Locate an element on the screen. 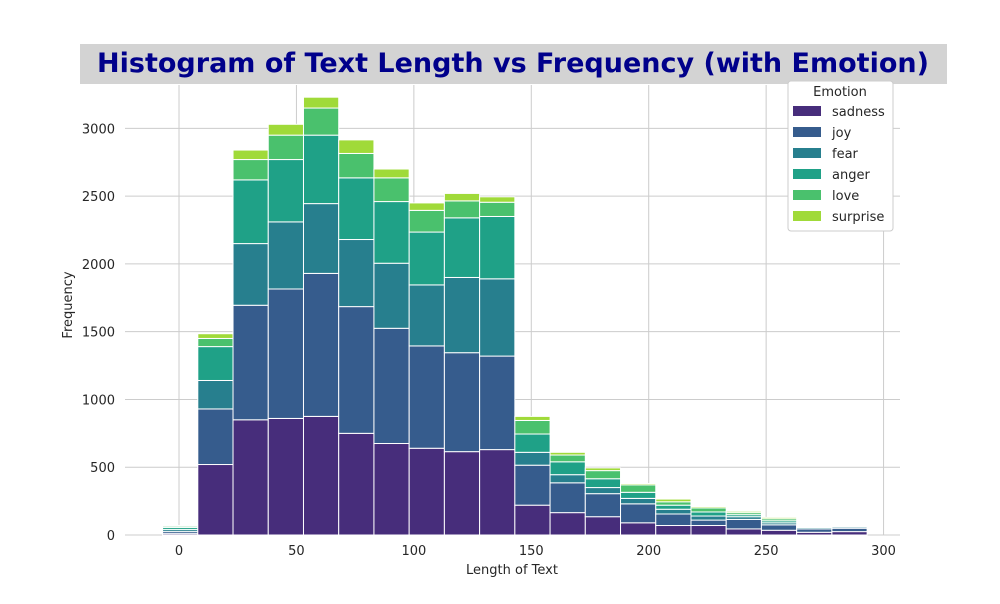  legend-label-anger: anger is located at coordinates (851, 175).